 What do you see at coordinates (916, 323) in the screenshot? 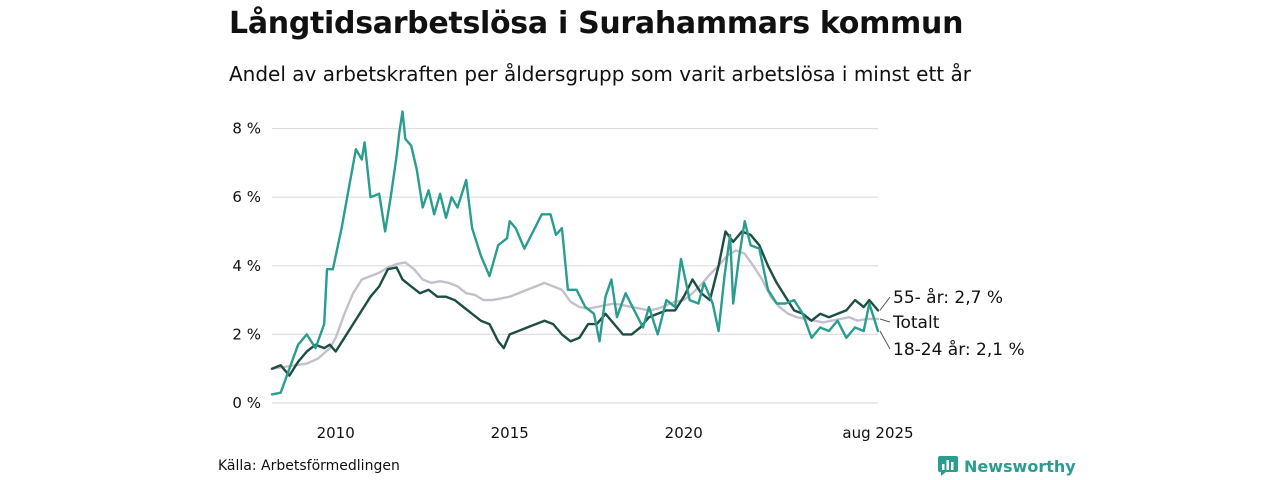
I see `series-end-label: Totalt` at bounding box center [916, 323].